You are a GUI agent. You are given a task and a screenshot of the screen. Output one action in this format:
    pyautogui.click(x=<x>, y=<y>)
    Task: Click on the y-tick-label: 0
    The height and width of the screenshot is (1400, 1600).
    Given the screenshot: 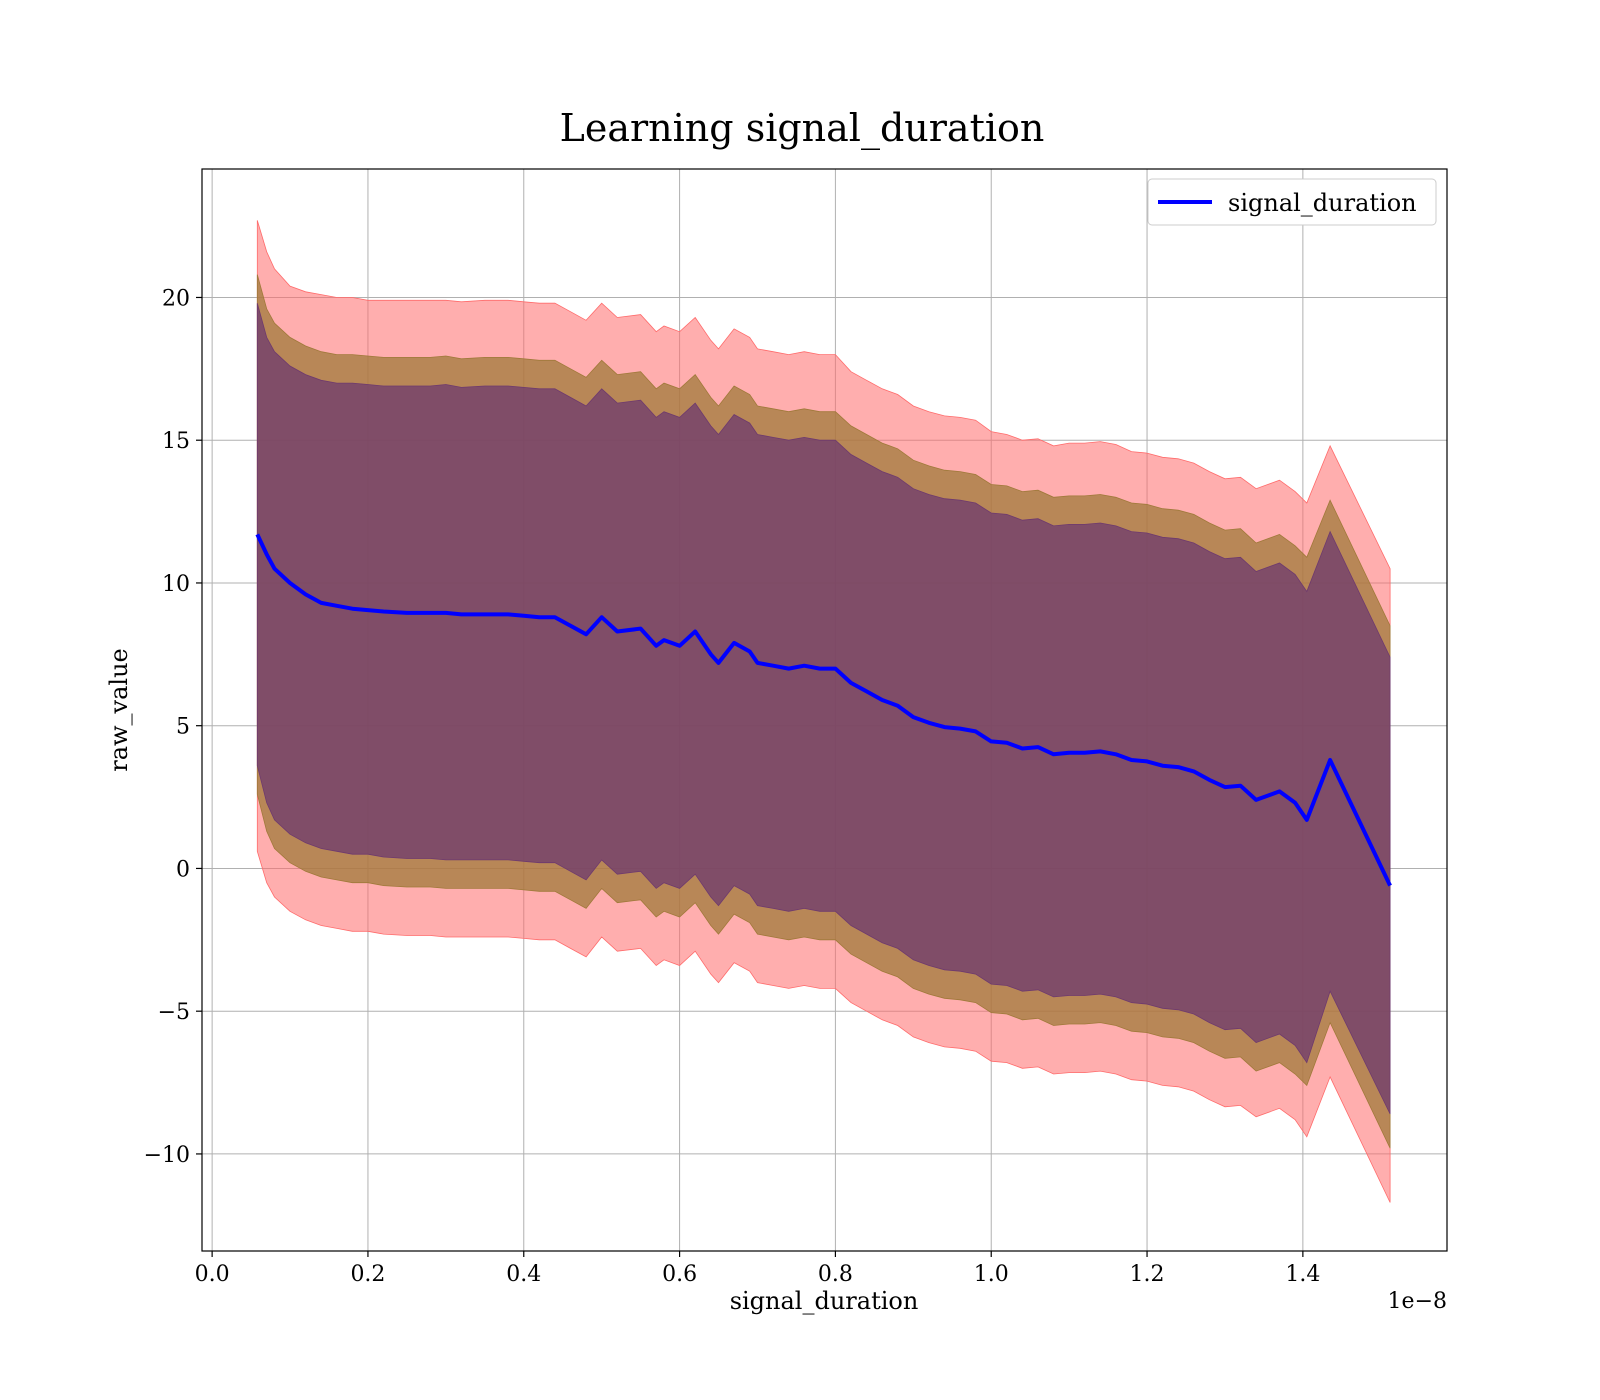 What is the action you would take?
    pyautogui.click(x=183, y=869)
    